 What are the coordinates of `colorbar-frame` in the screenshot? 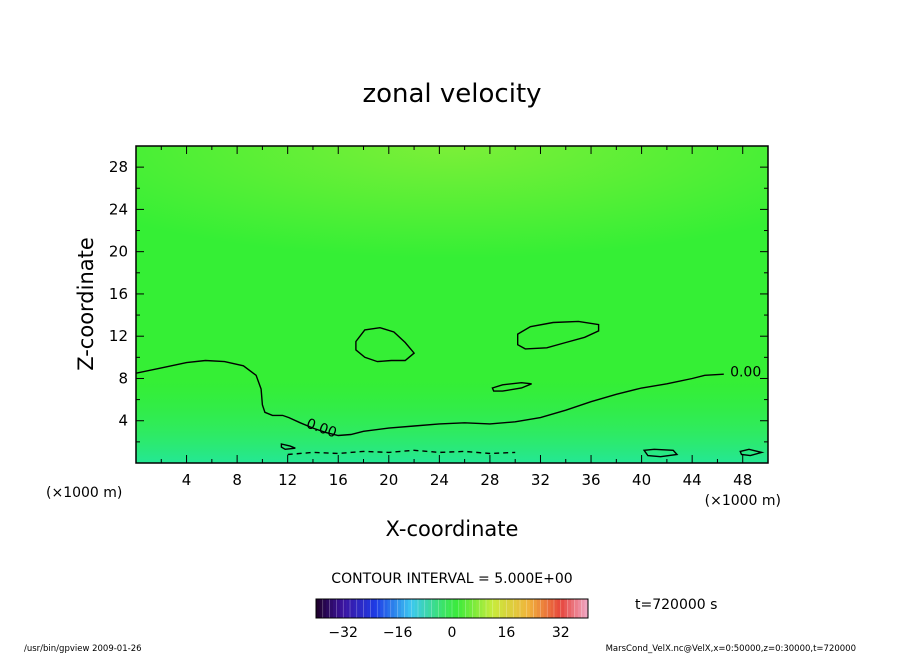 It's located at (452, 608).